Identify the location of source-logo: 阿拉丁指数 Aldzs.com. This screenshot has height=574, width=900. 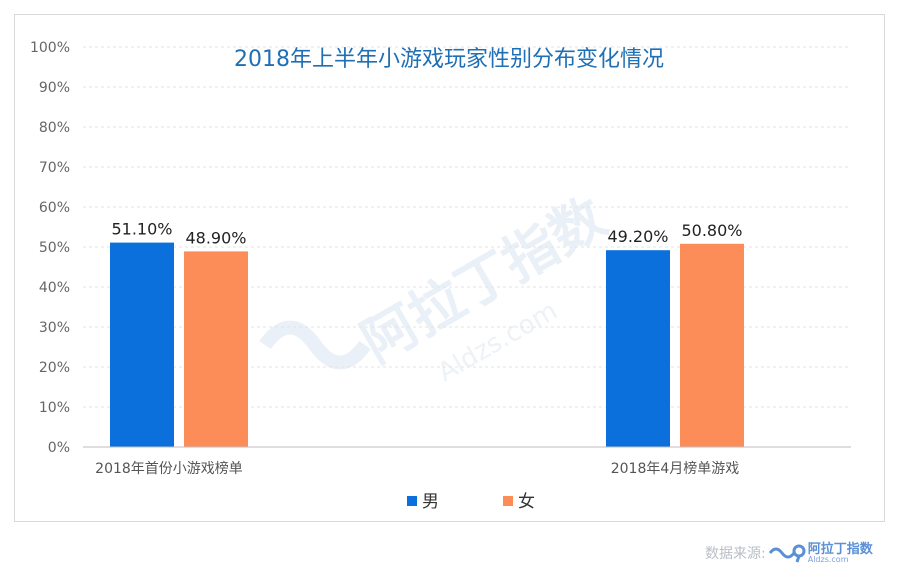
(820, 553).